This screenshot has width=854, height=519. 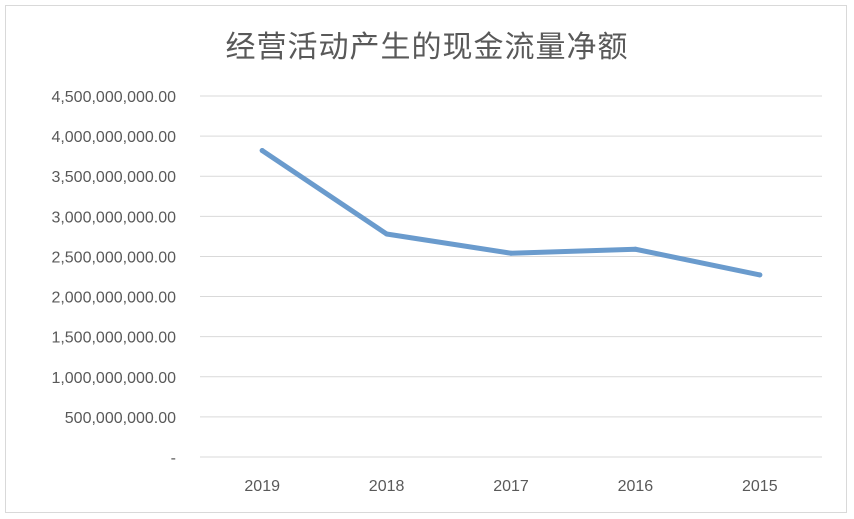 I want to click on x-tick-label: 2019, so click(x=262, y=486).